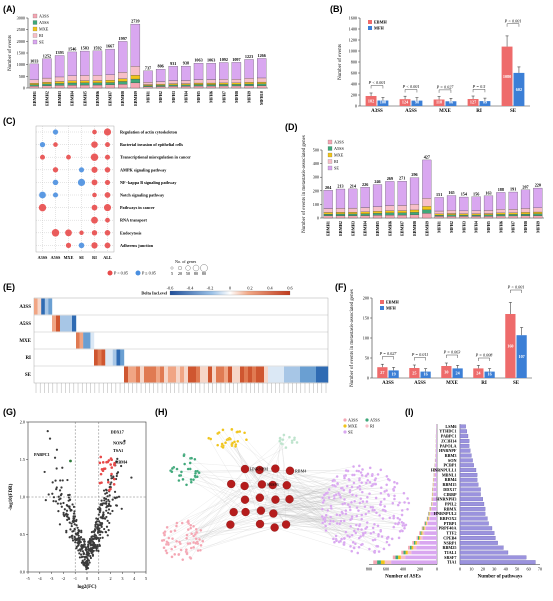 This screenshot has height=601, width=553. Describe the element at coordinates (540, 569) in the screenshot. I see `right-x-tick: 70` at that location.